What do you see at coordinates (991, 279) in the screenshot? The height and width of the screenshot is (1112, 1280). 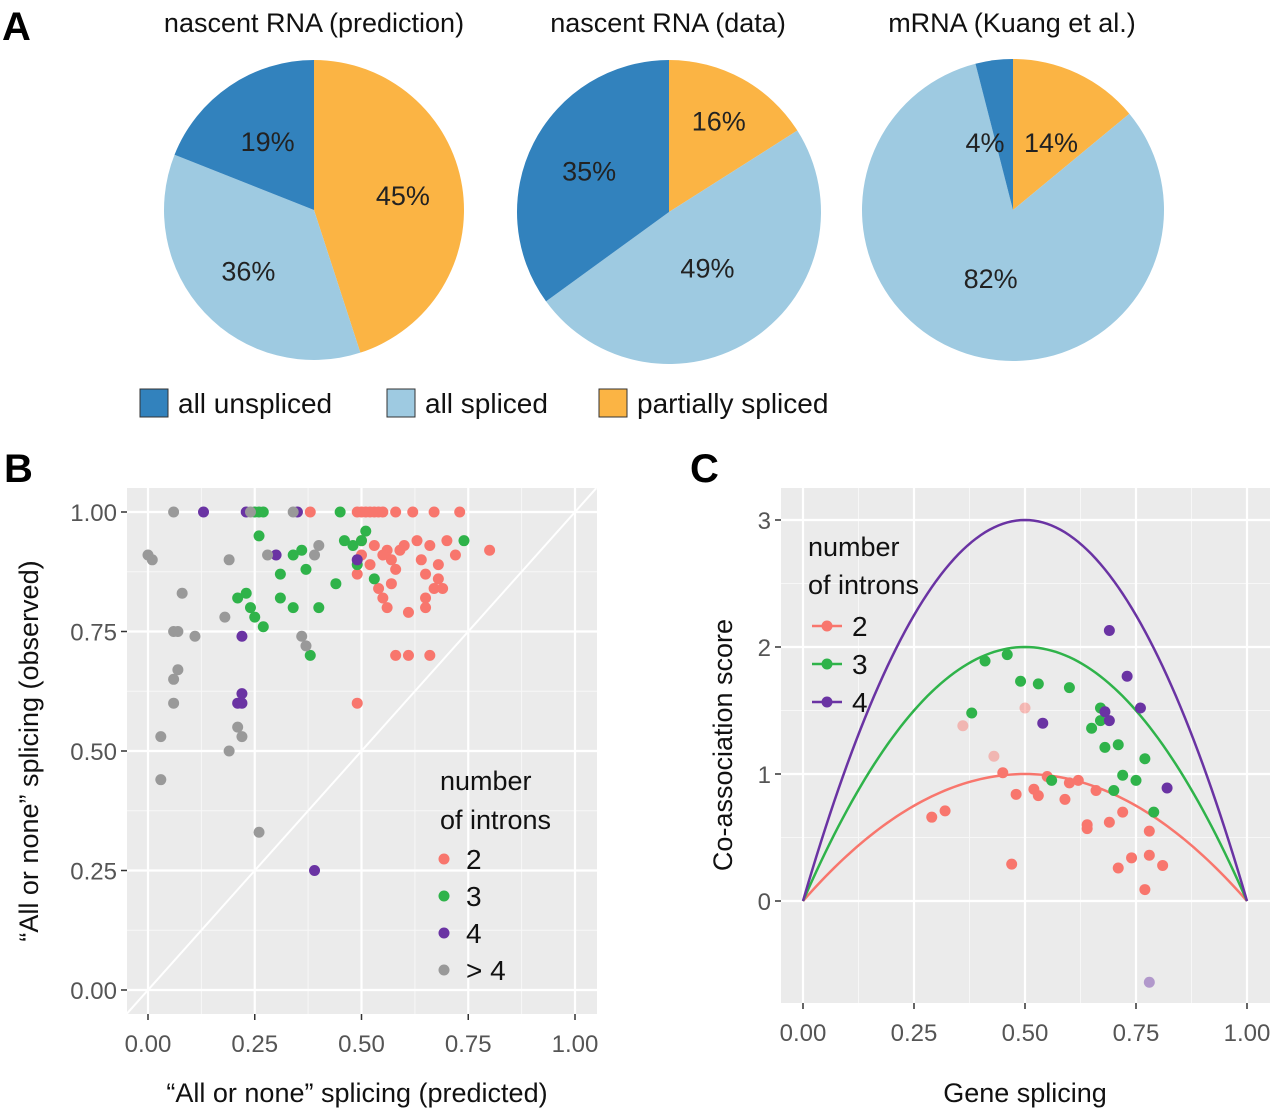 I see `pie-label-all-spliced-mrna: 82%` at bounding box center [991, 279].